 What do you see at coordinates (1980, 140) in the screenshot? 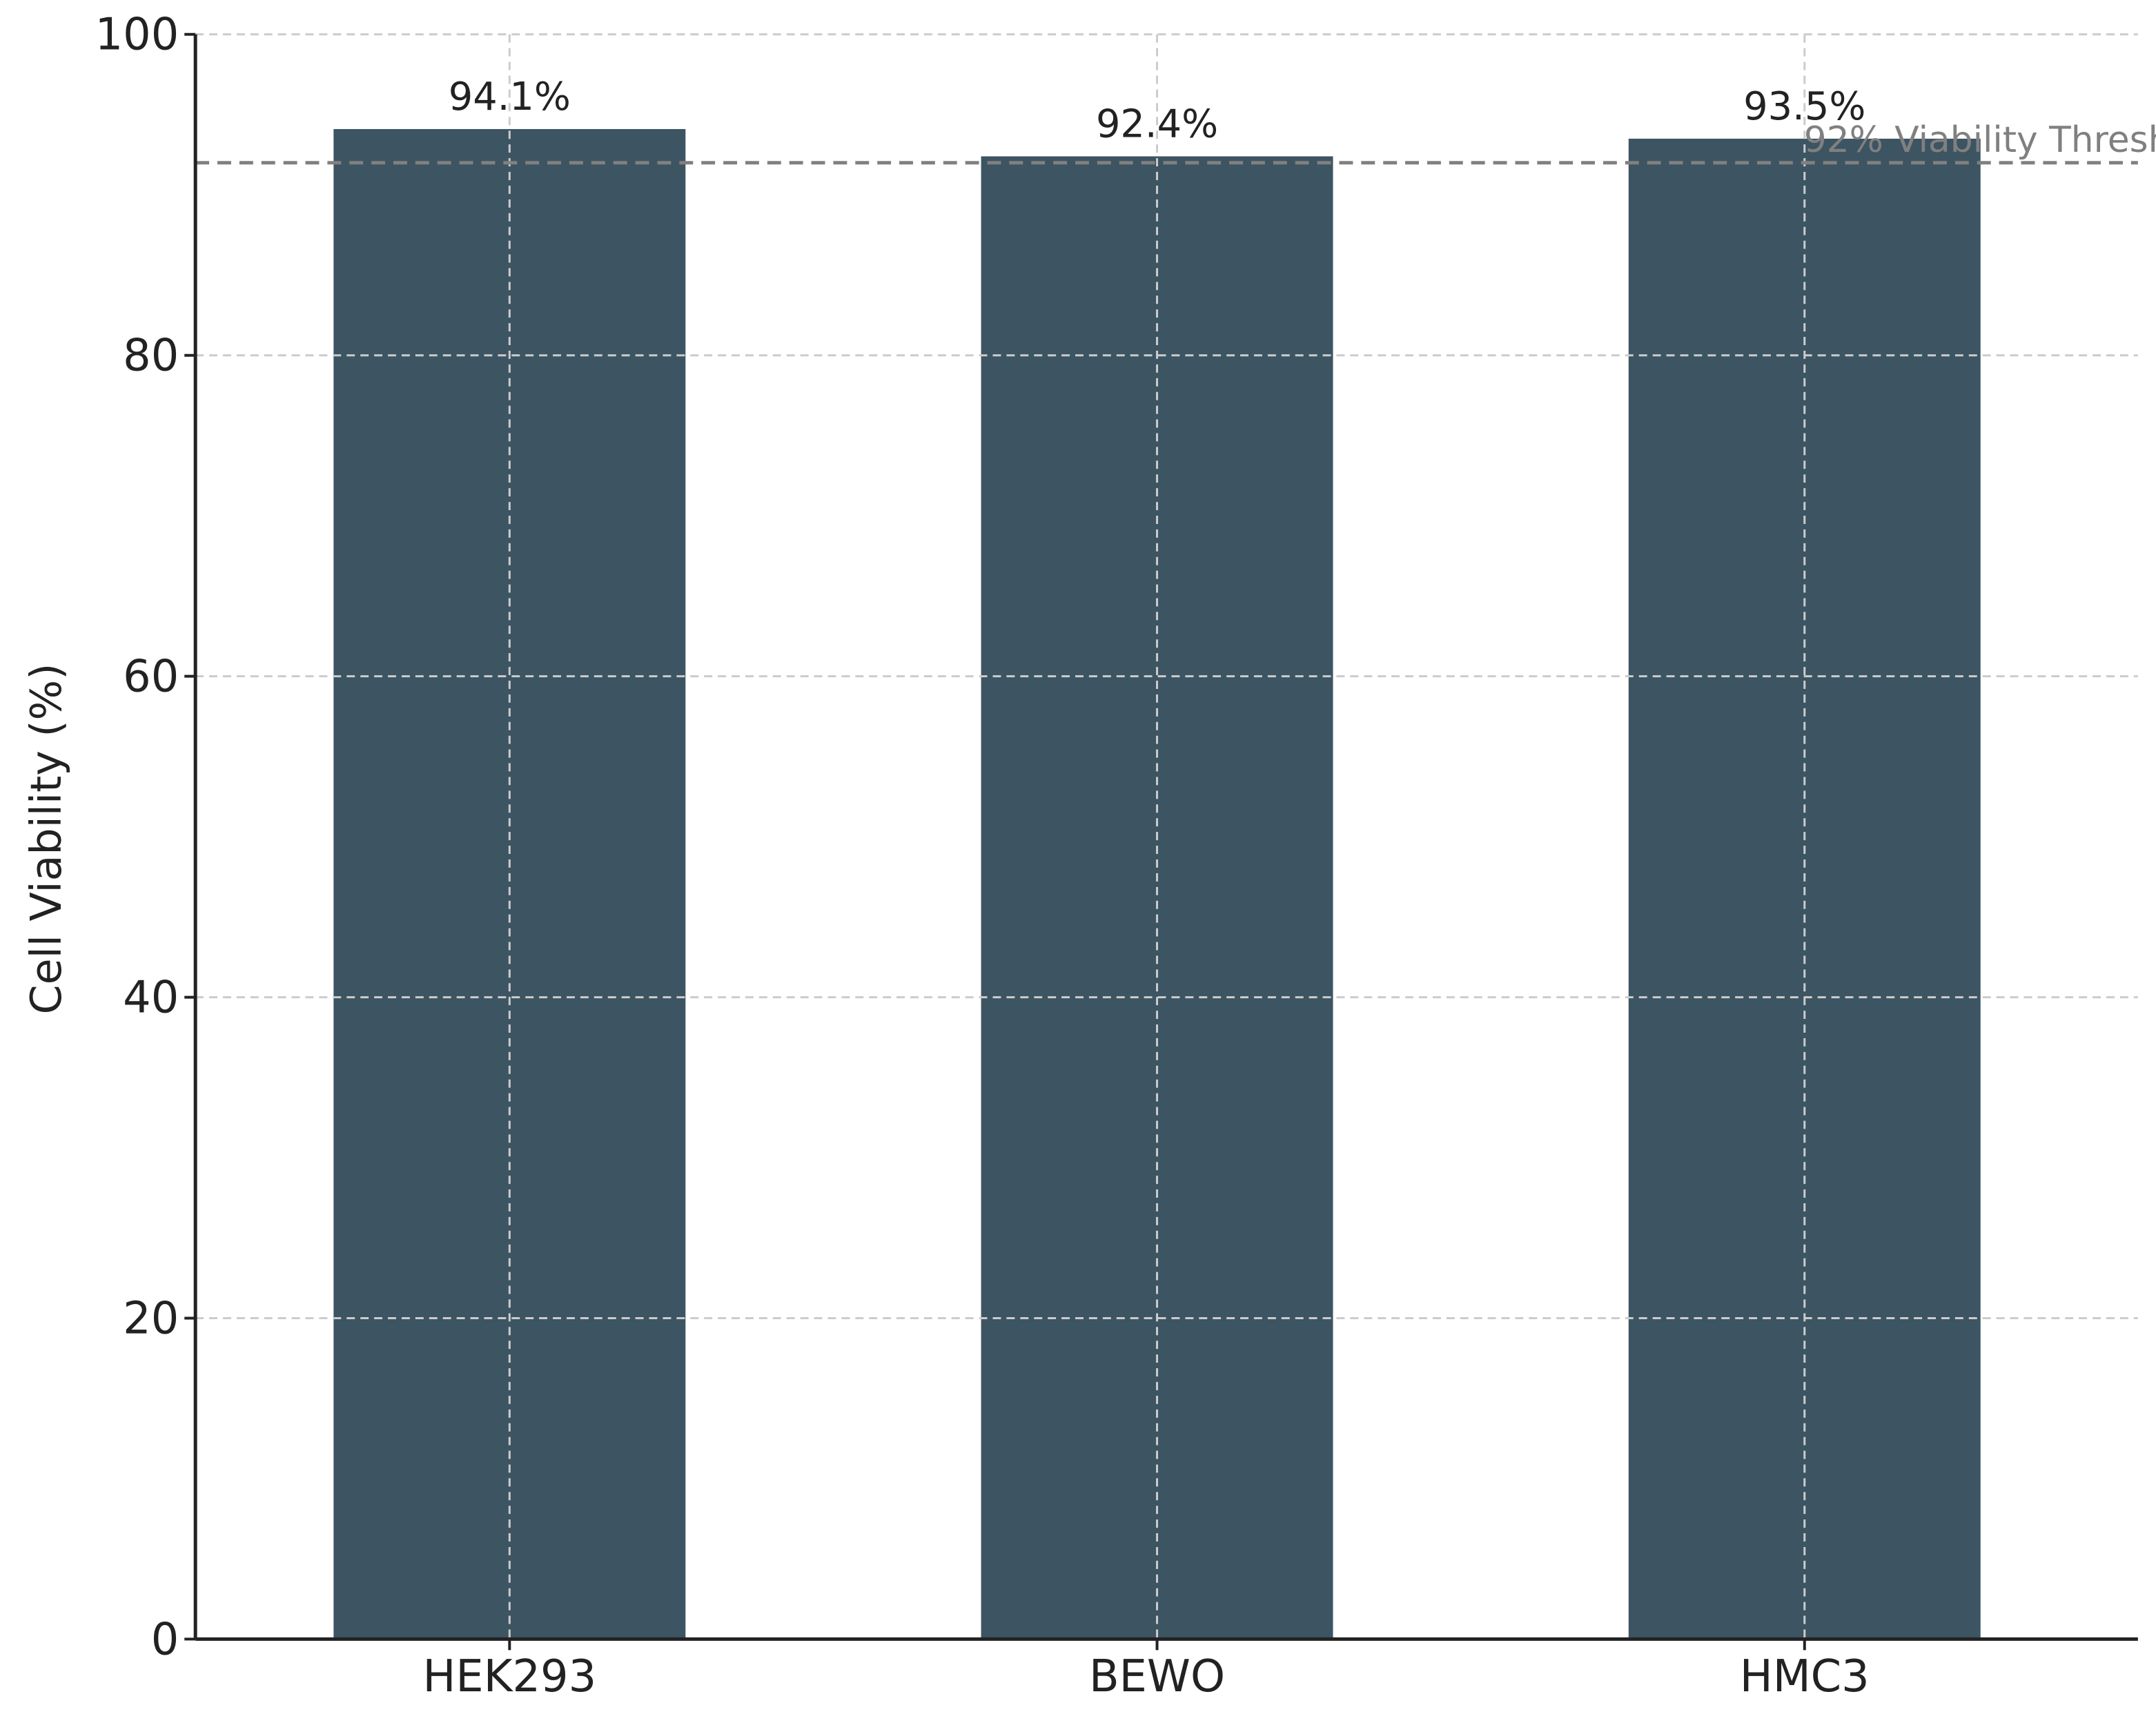
I see `threshold-label: 92% Viability Threshold` at bounding box center [1980, 140].